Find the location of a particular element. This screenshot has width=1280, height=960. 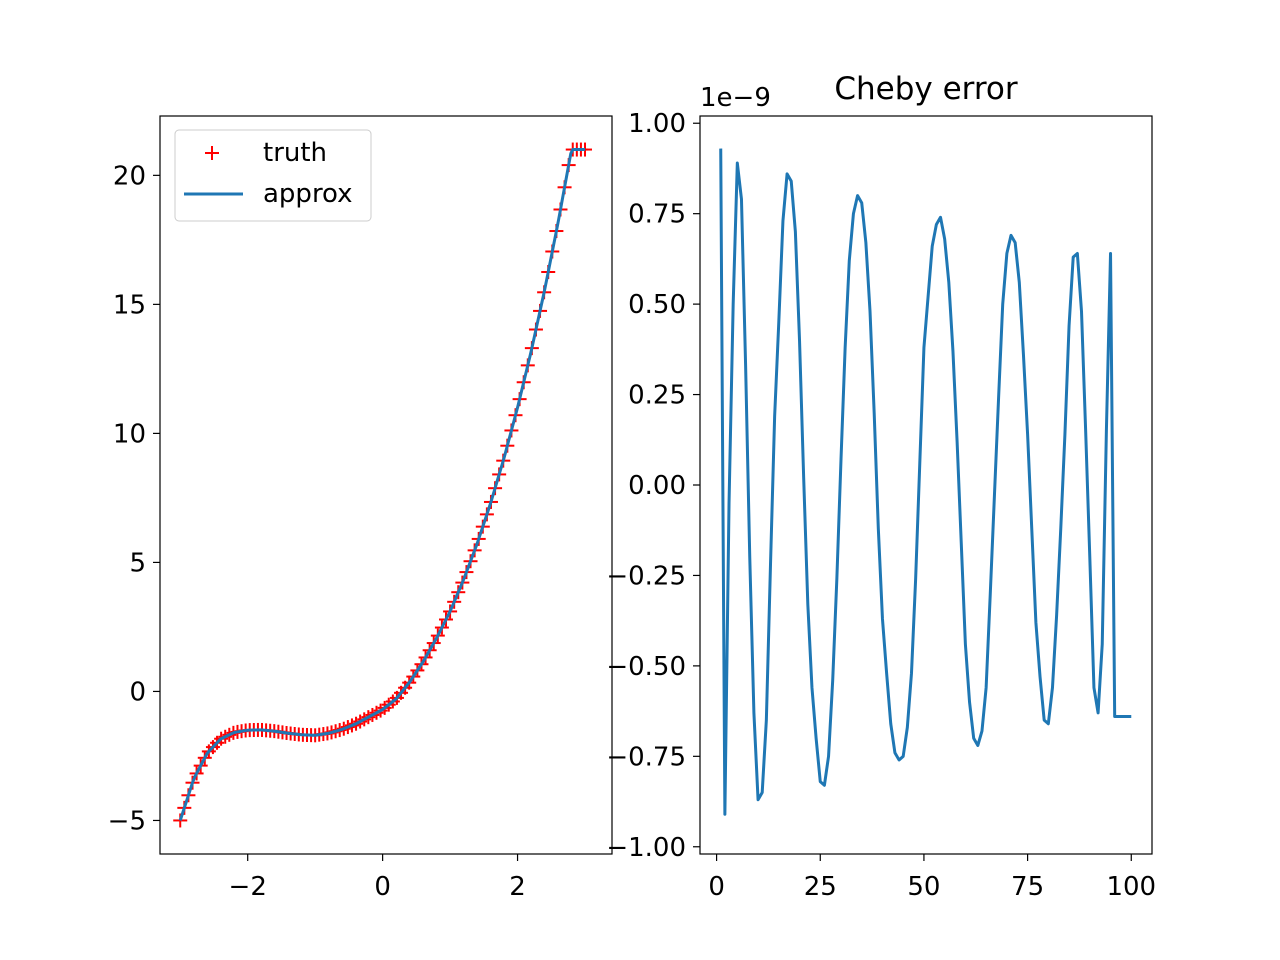

left-chart-x-ticks: −2 0 2 is located at coordinates (377, 878).